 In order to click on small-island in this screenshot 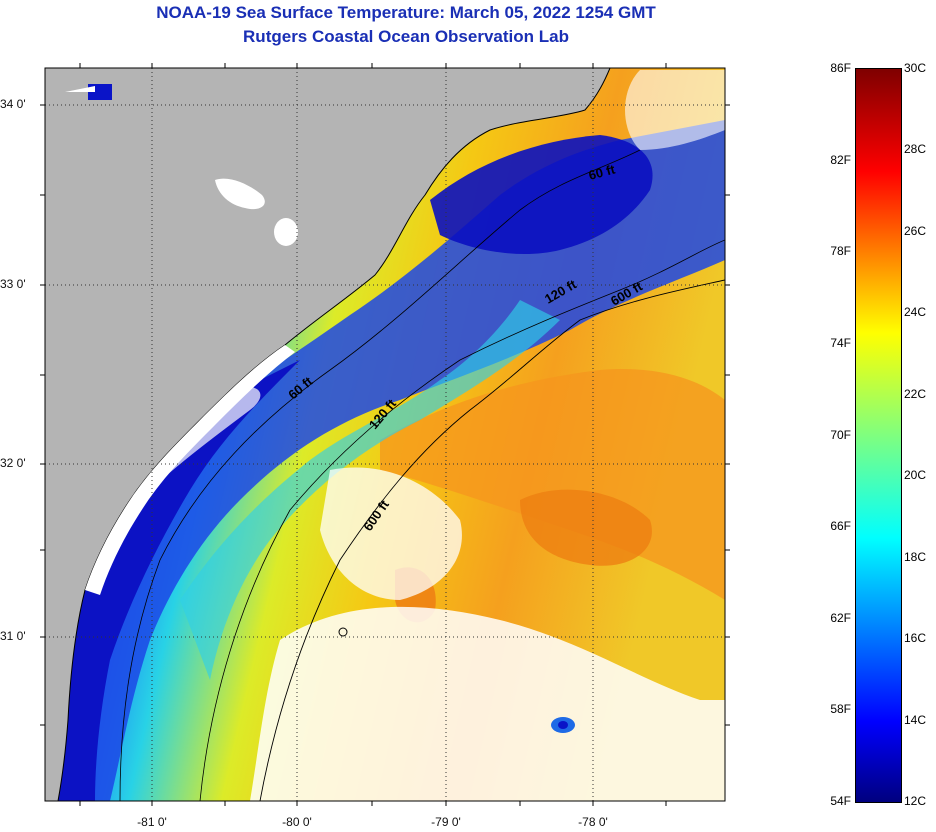, I will do `click(343, 632)`.